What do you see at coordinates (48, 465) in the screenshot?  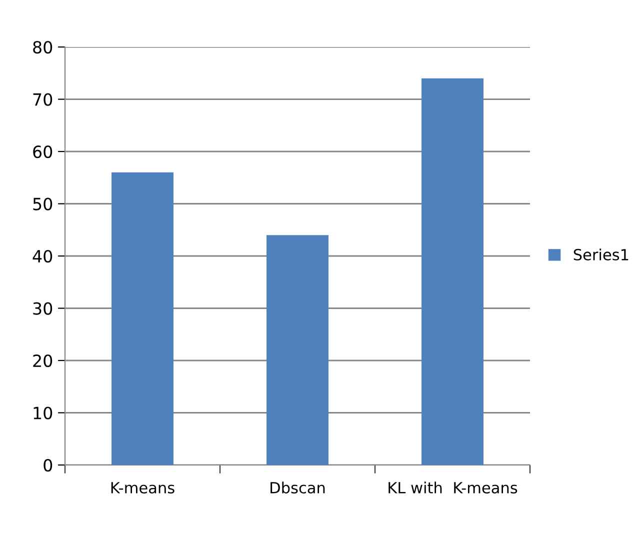 I see `y-tick-label: 0` at bounding box center [48, 465].